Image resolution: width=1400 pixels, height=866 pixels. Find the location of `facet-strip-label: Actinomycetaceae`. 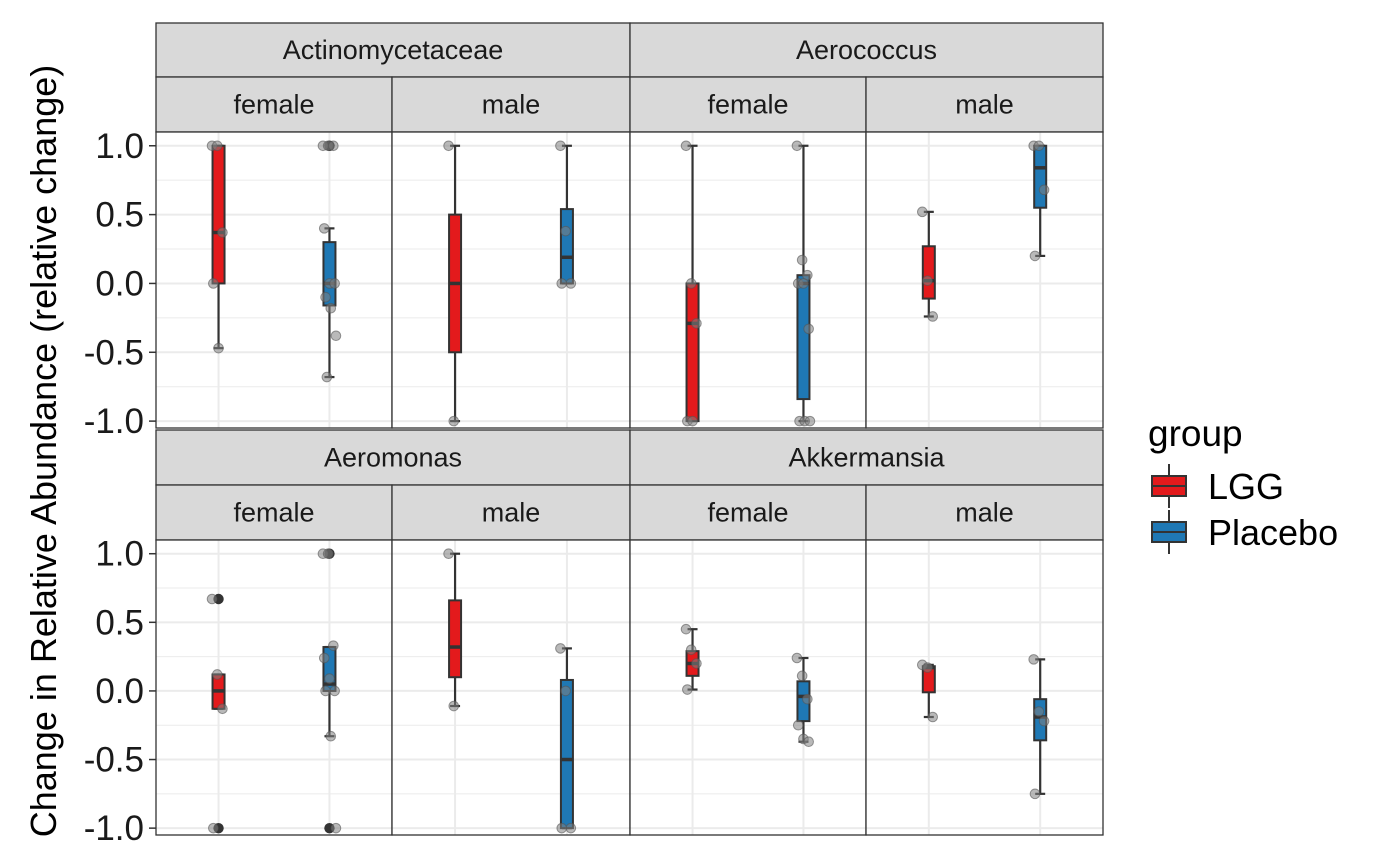

facet-strip-label: Actinomycetaceae is located at coordinates (393, 50).